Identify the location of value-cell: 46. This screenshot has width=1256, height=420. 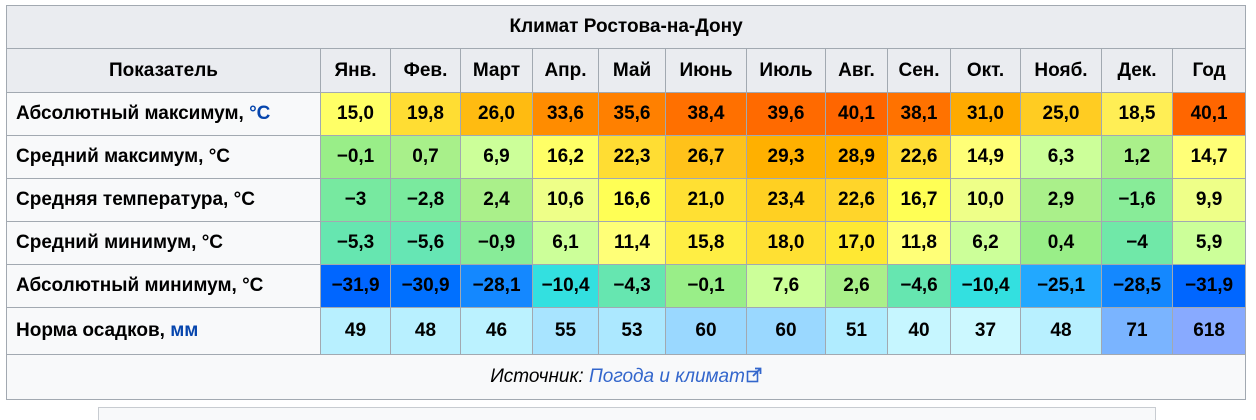
(496, 331).